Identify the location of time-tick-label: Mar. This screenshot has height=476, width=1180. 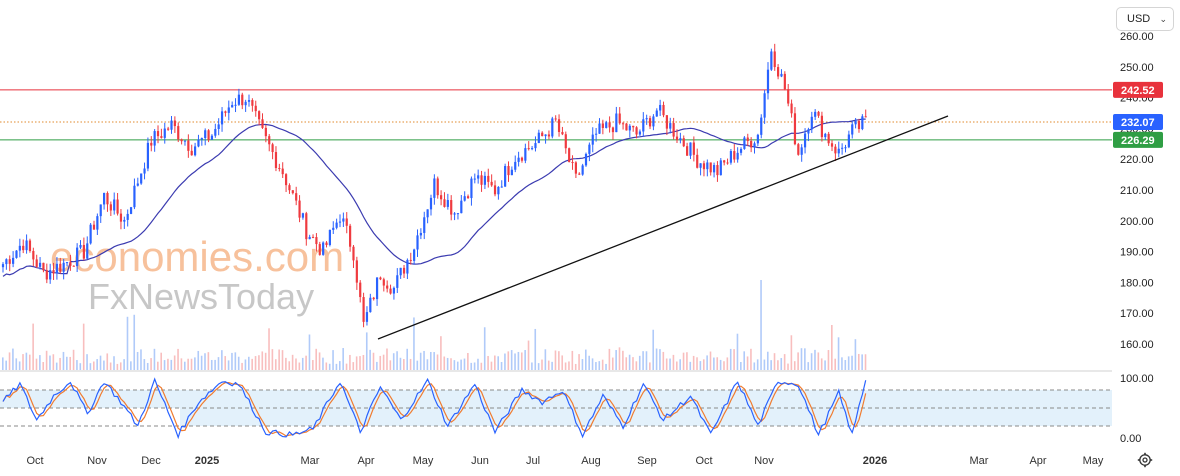
(979, 461).